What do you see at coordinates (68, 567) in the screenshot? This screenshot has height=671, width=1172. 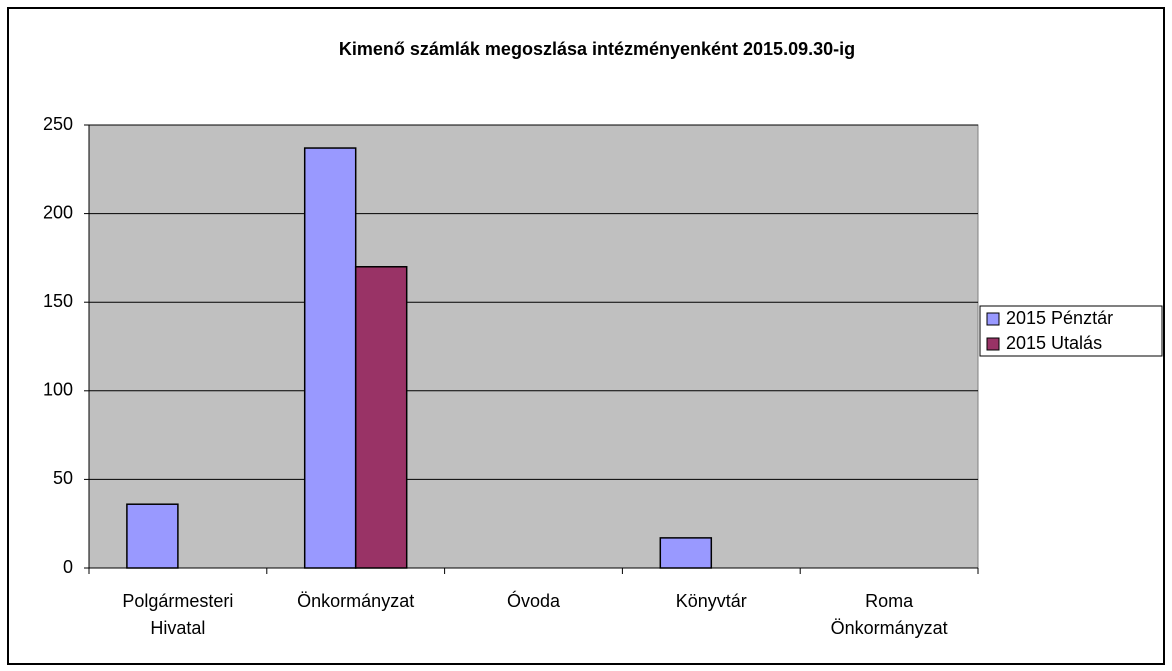 I see `y-tick-label: 0` at bounding box center [68, 567].